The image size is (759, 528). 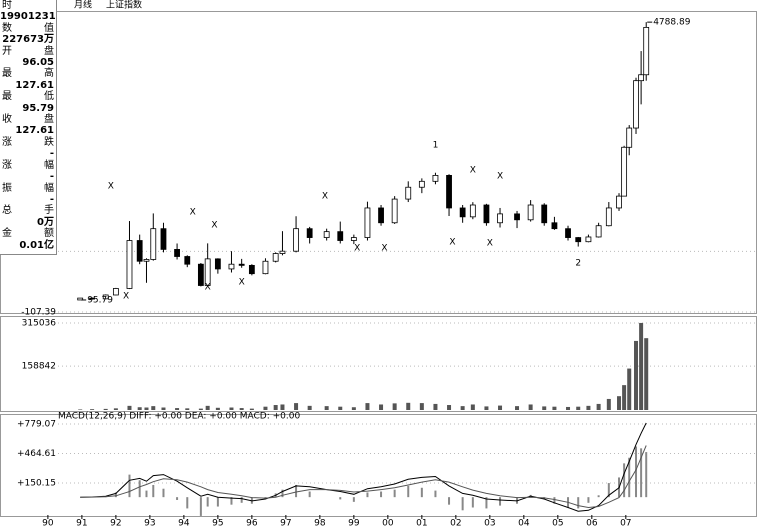 What do you see at coordinates (184, 523) in the screenshot?
I see `x-tick-label: 94` at bounding box center [184, 523].